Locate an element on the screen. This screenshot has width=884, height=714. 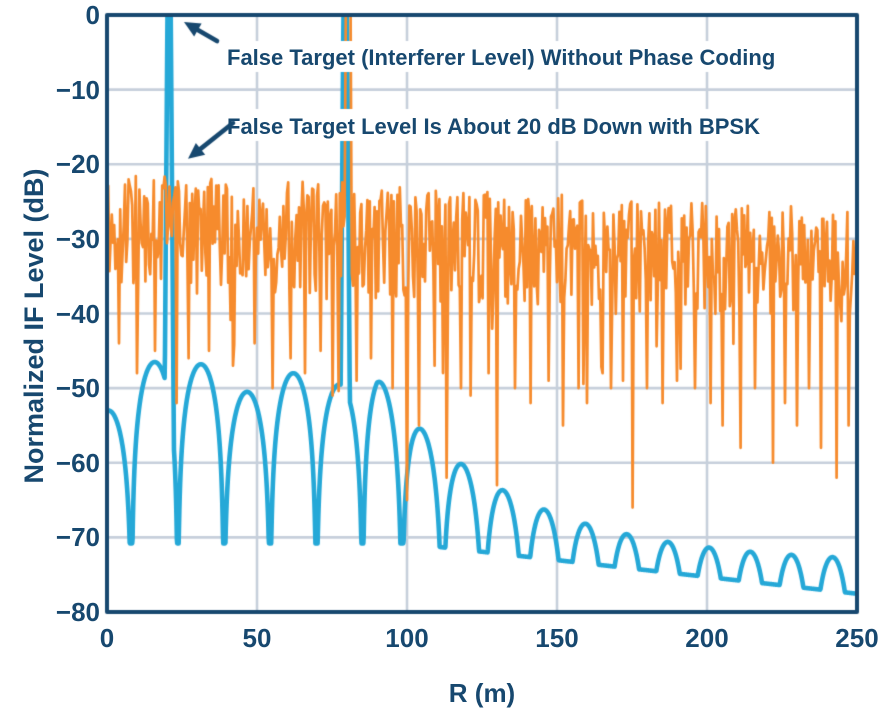
x-axis-title: R (m) is located at coordinates (482, 693).